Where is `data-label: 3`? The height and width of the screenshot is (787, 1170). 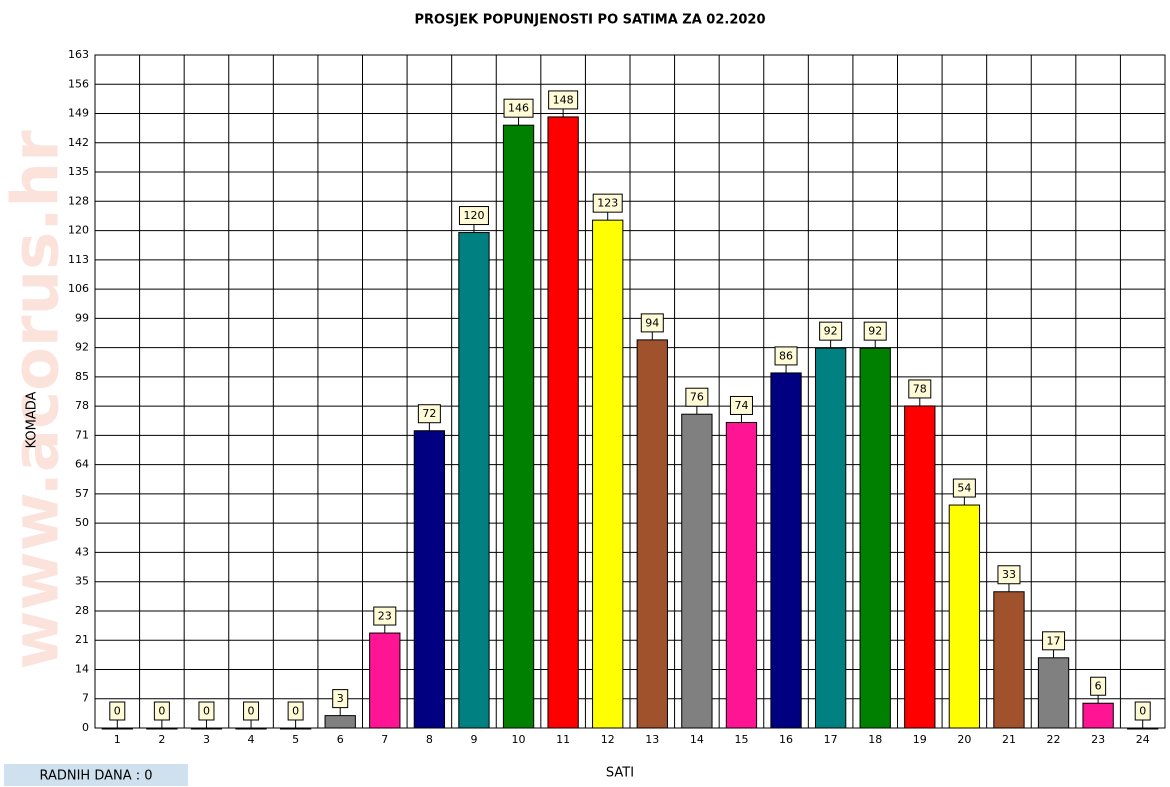
data-label: 3 is located at coordinates (340, 698).